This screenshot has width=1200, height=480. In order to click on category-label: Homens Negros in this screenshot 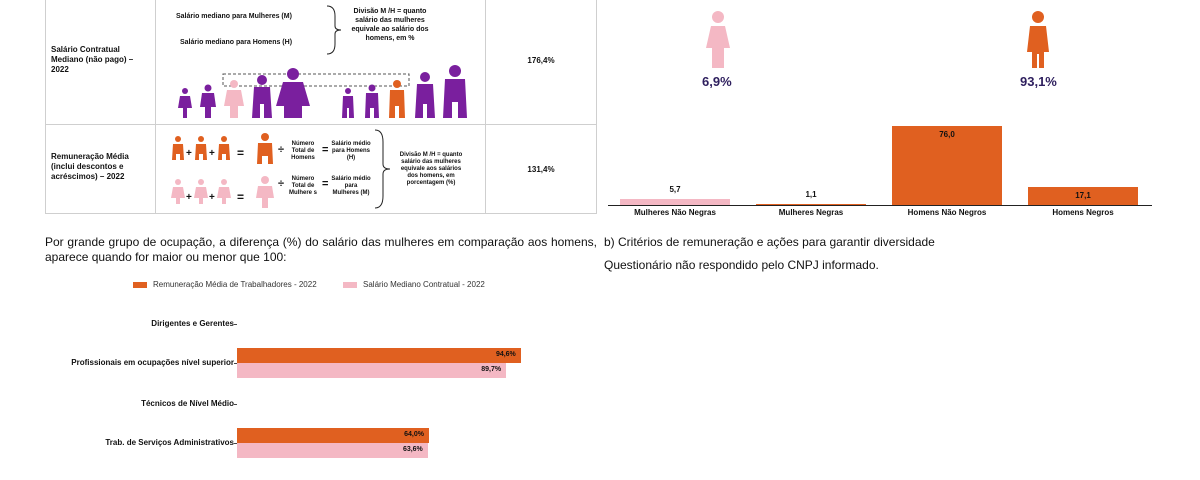, I will do `click(1083, 212)`.